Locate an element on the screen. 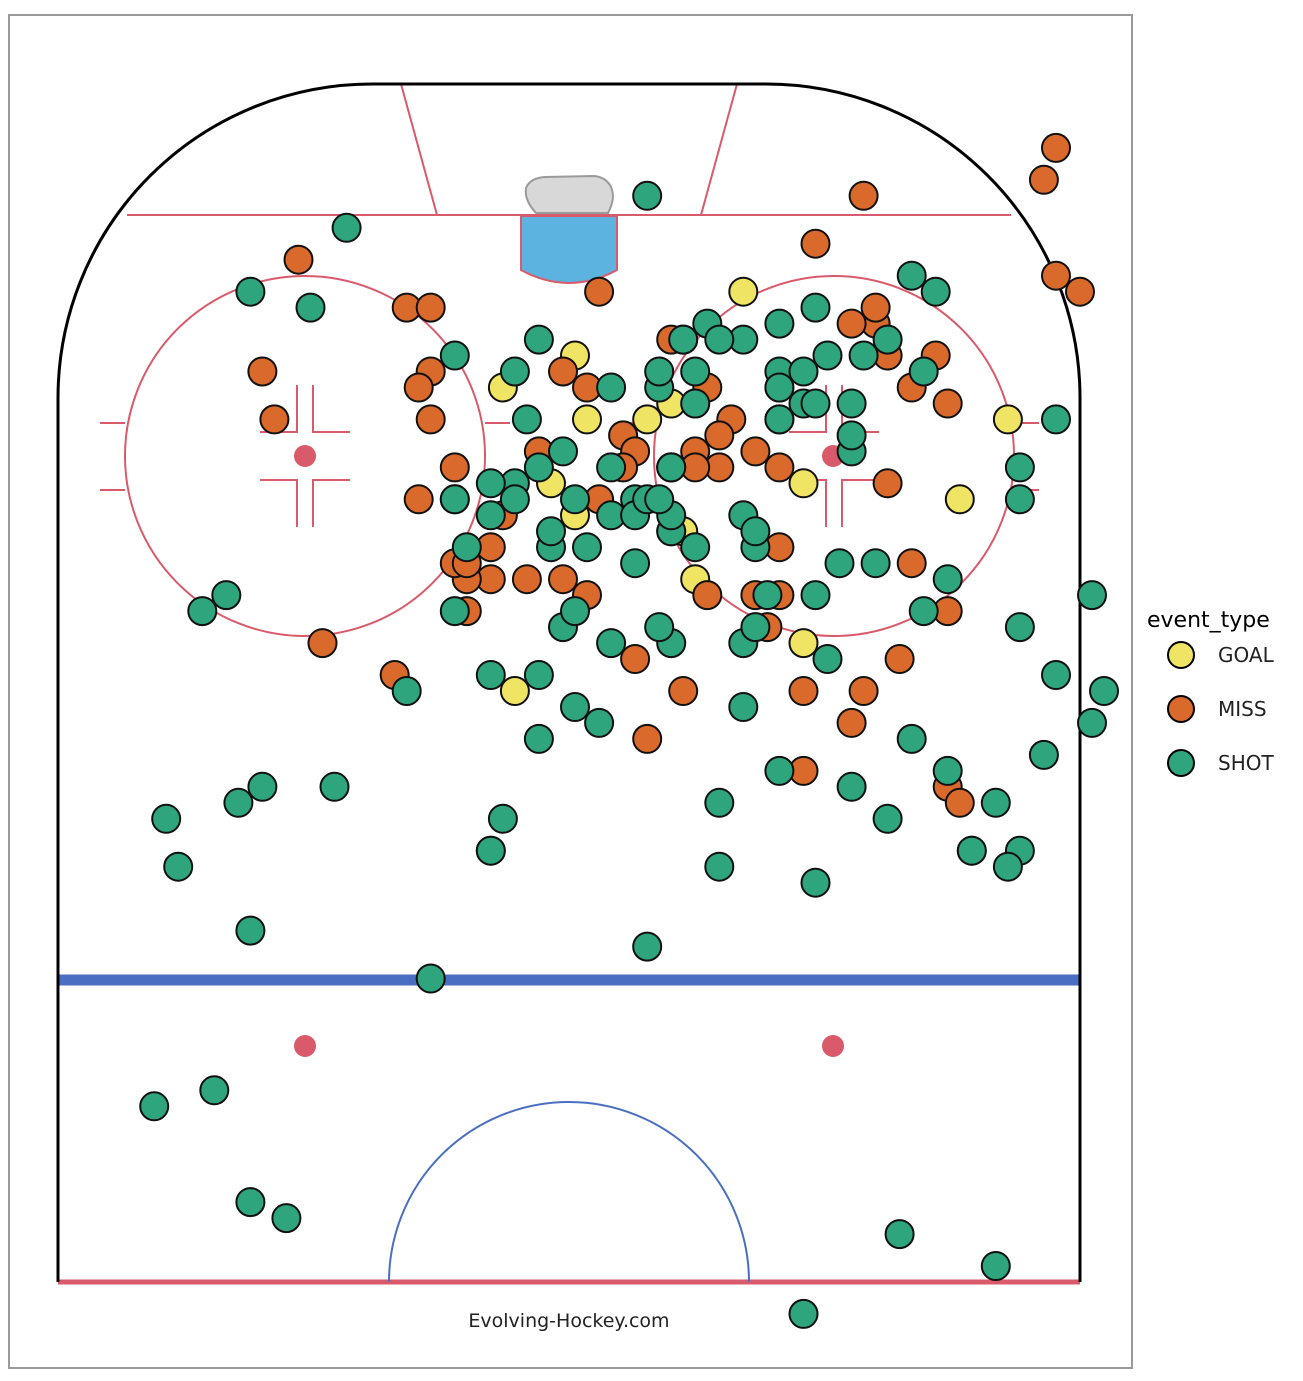 This screenshot has height=1381, width=1303. goal-point is located at coordinates (743, 291).